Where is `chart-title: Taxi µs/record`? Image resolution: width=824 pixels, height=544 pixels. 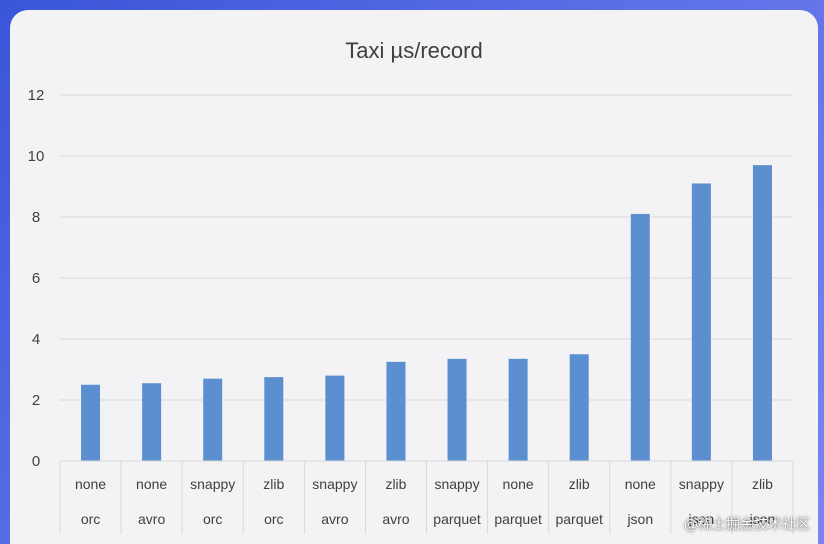
chart-title: Taxi µs/record is located at coordinates (413, 50).